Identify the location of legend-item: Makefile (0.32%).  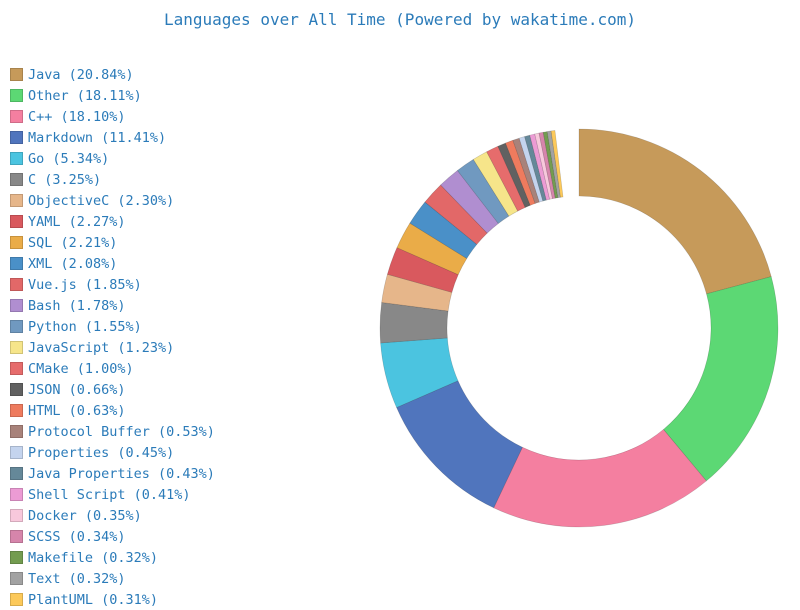
(112, 557).